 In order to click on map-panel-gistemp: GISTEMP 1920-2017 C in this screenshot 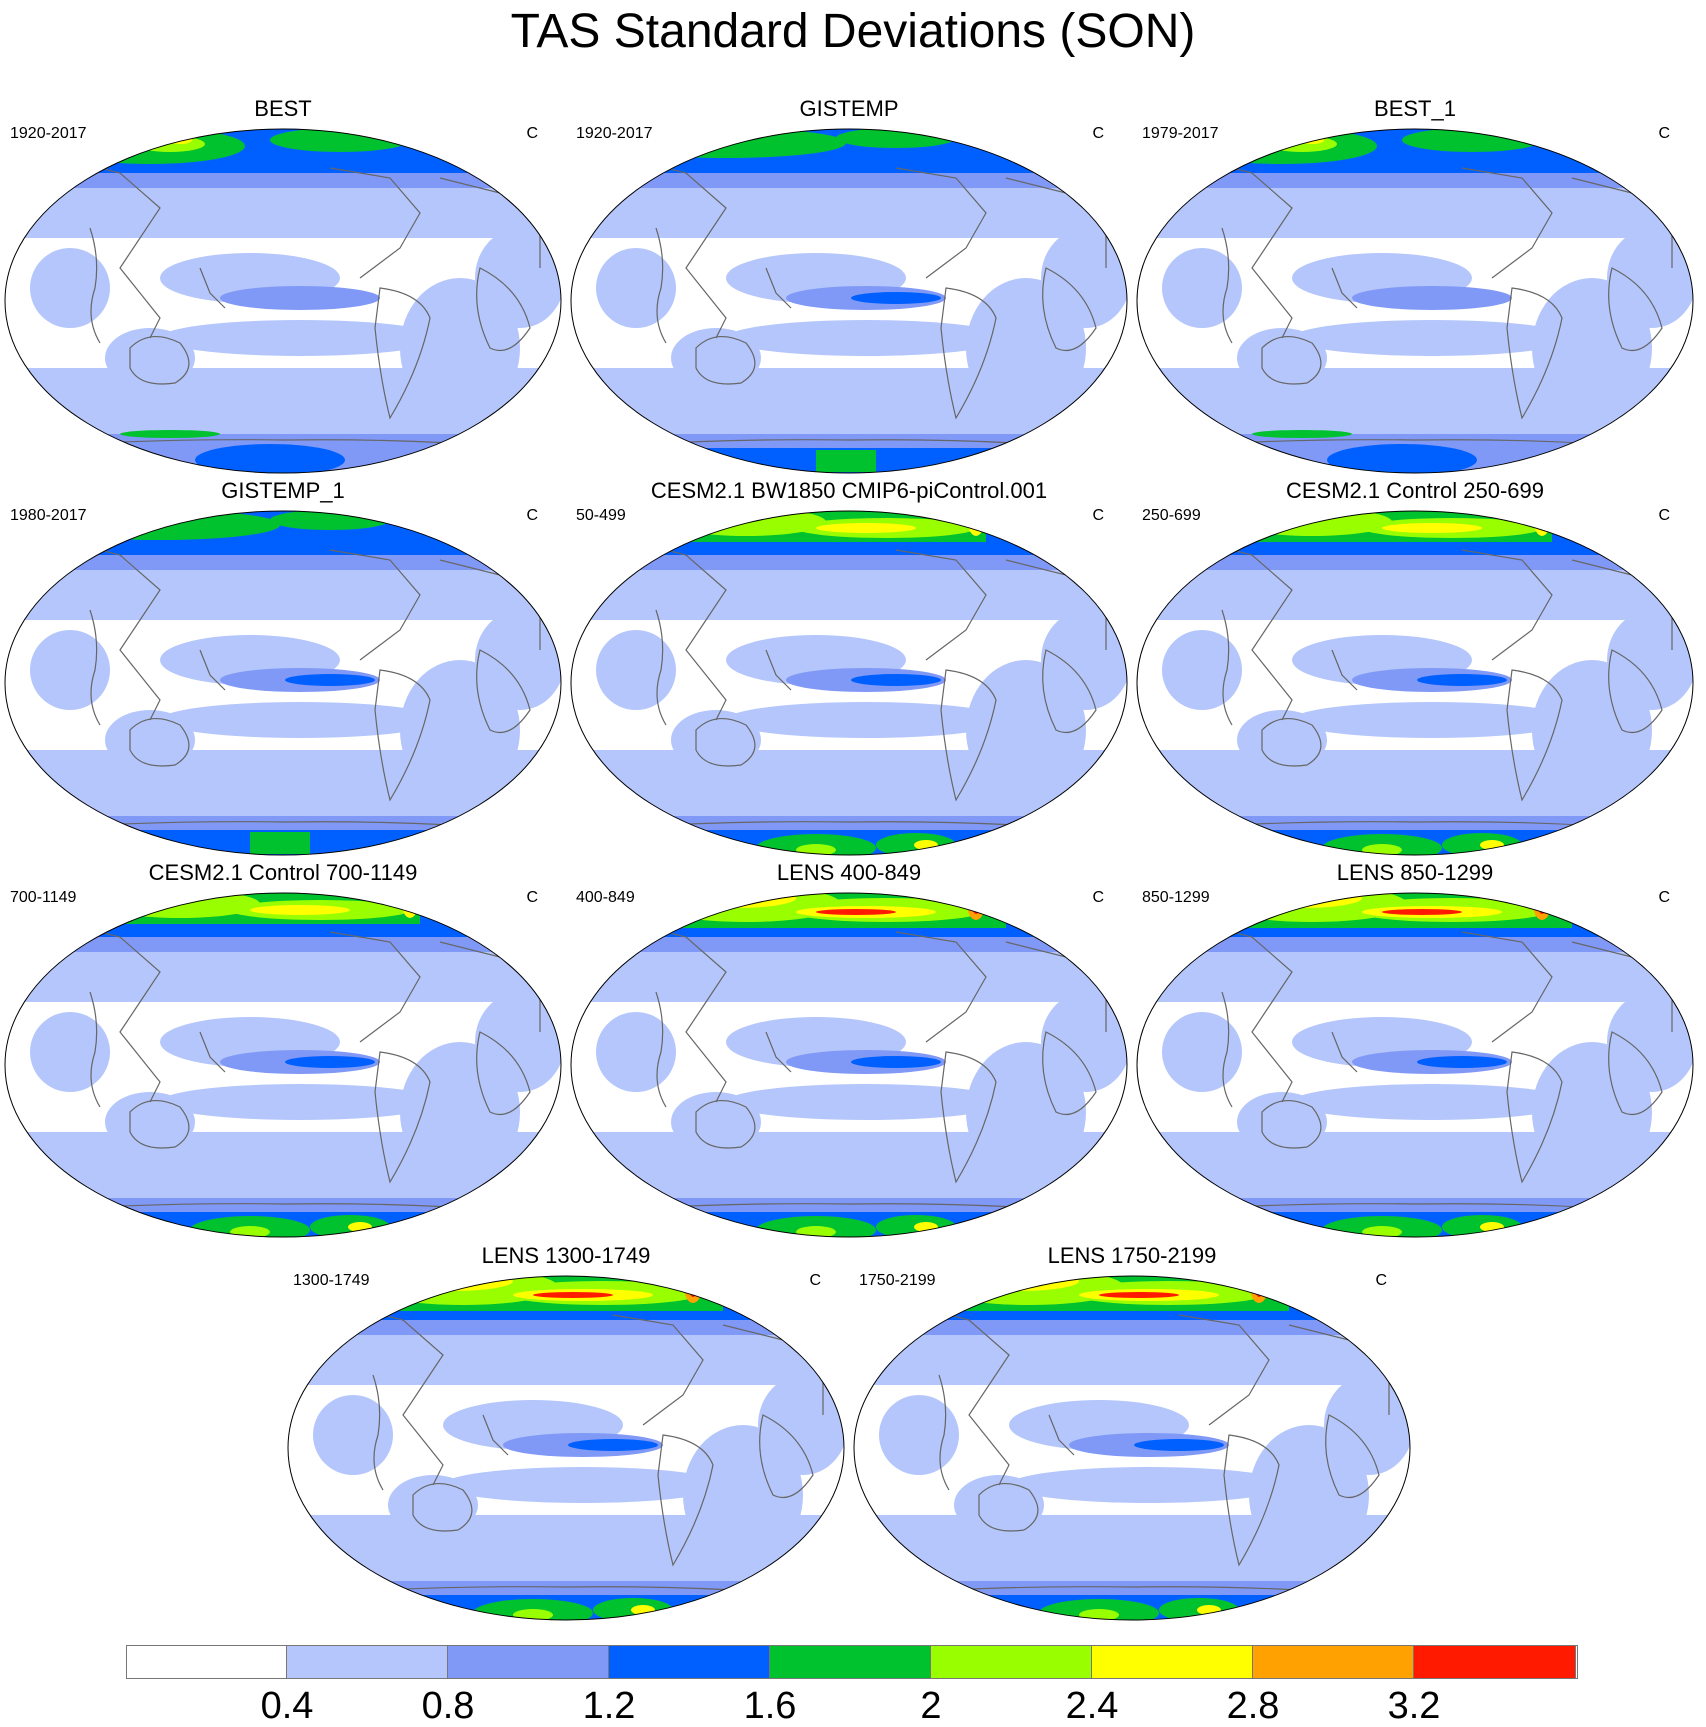, I will do `click(849, 290)`.